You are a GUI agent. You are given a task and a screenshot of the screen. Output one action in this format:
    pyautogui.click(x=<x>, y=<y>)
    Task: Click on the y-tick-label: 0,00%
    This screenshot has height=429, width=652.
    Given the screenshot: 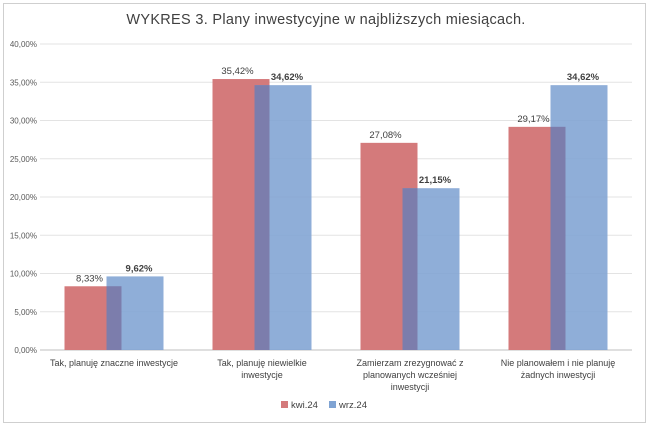 What is the action you would take?
    pyautogui.click(x=25, y=350)
    